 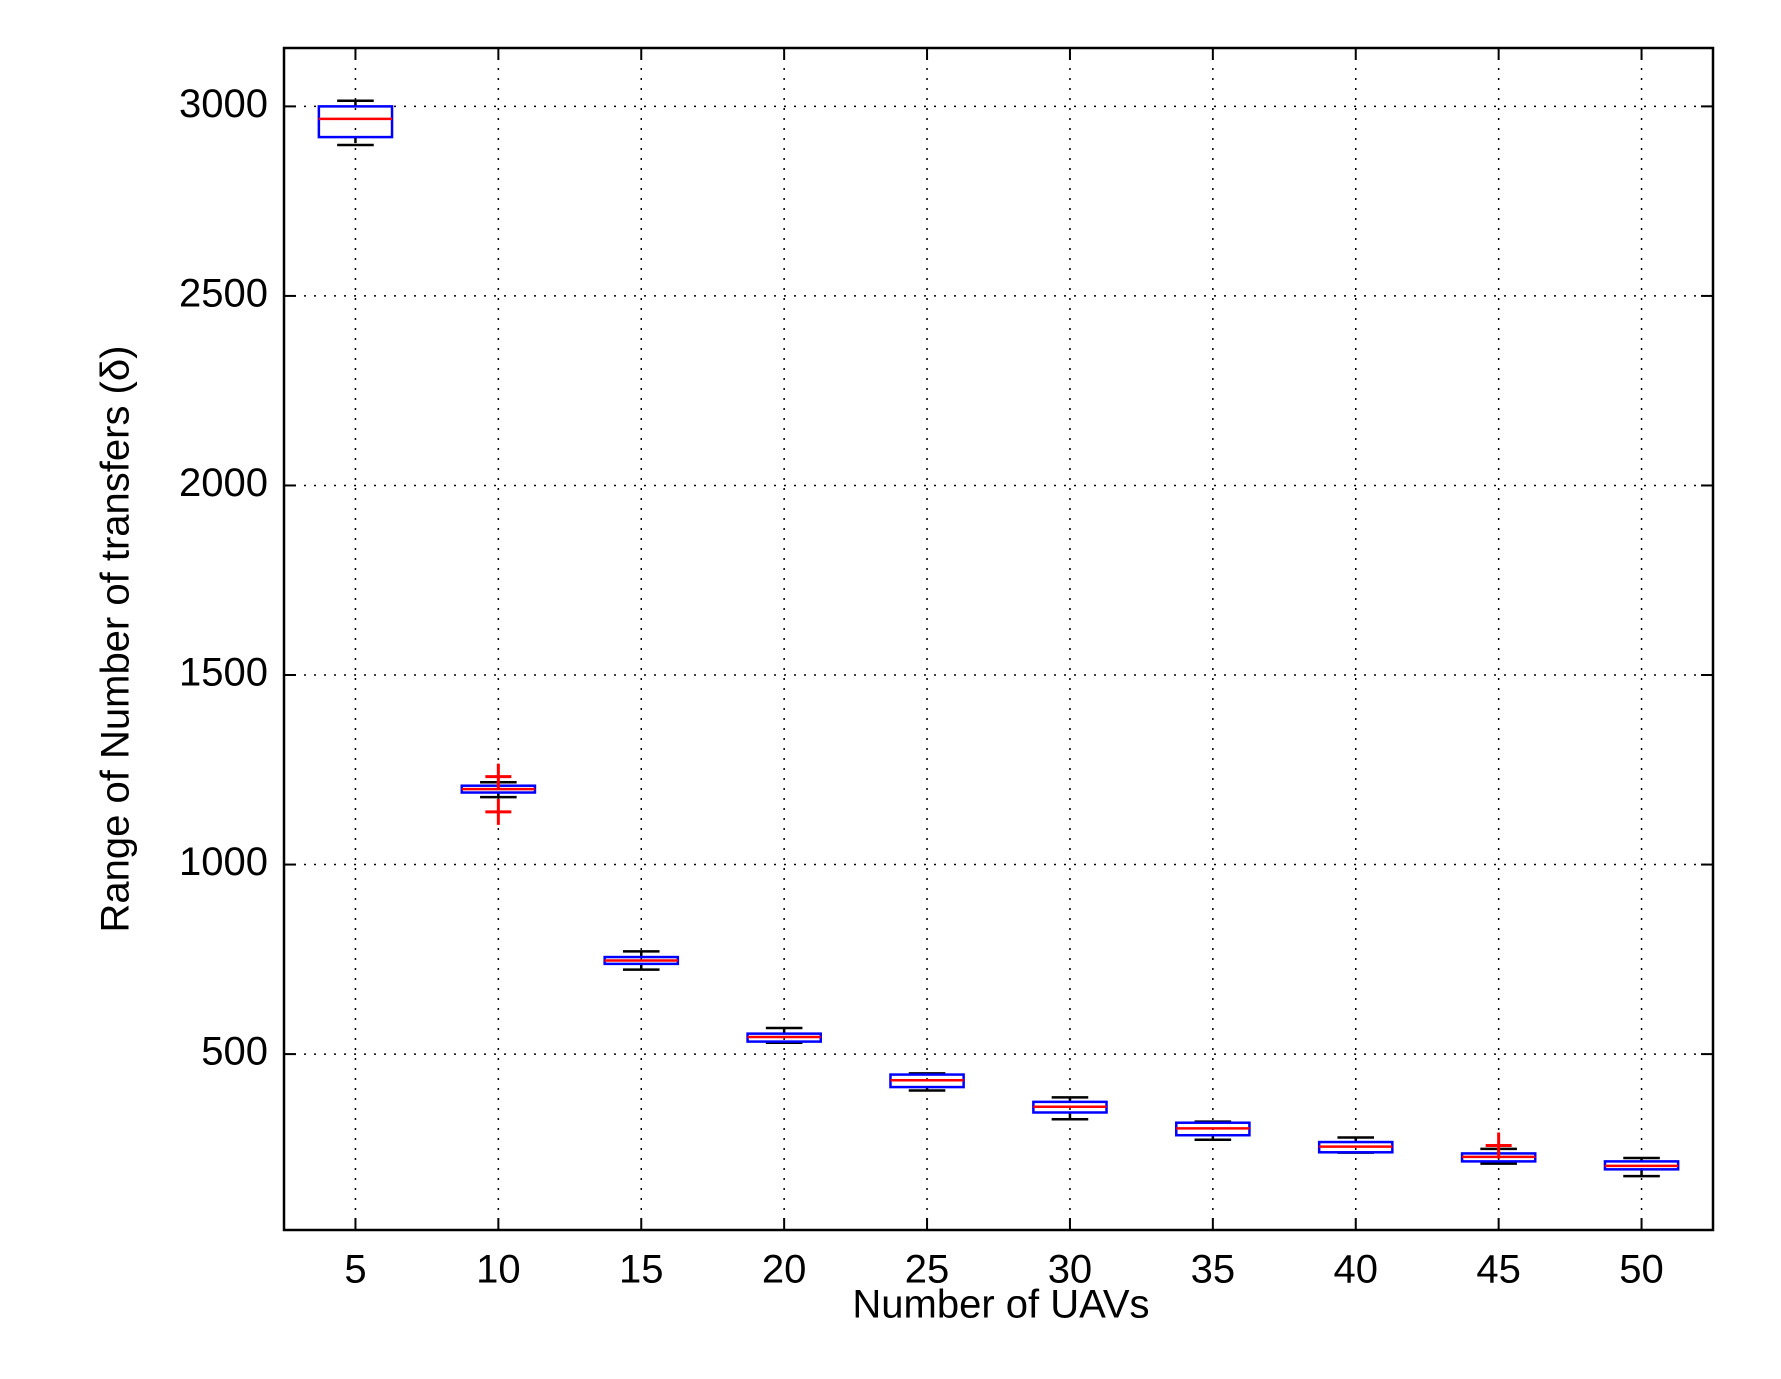 I want to click on x-tick-label: 50, so click(x=1641, y=1270).